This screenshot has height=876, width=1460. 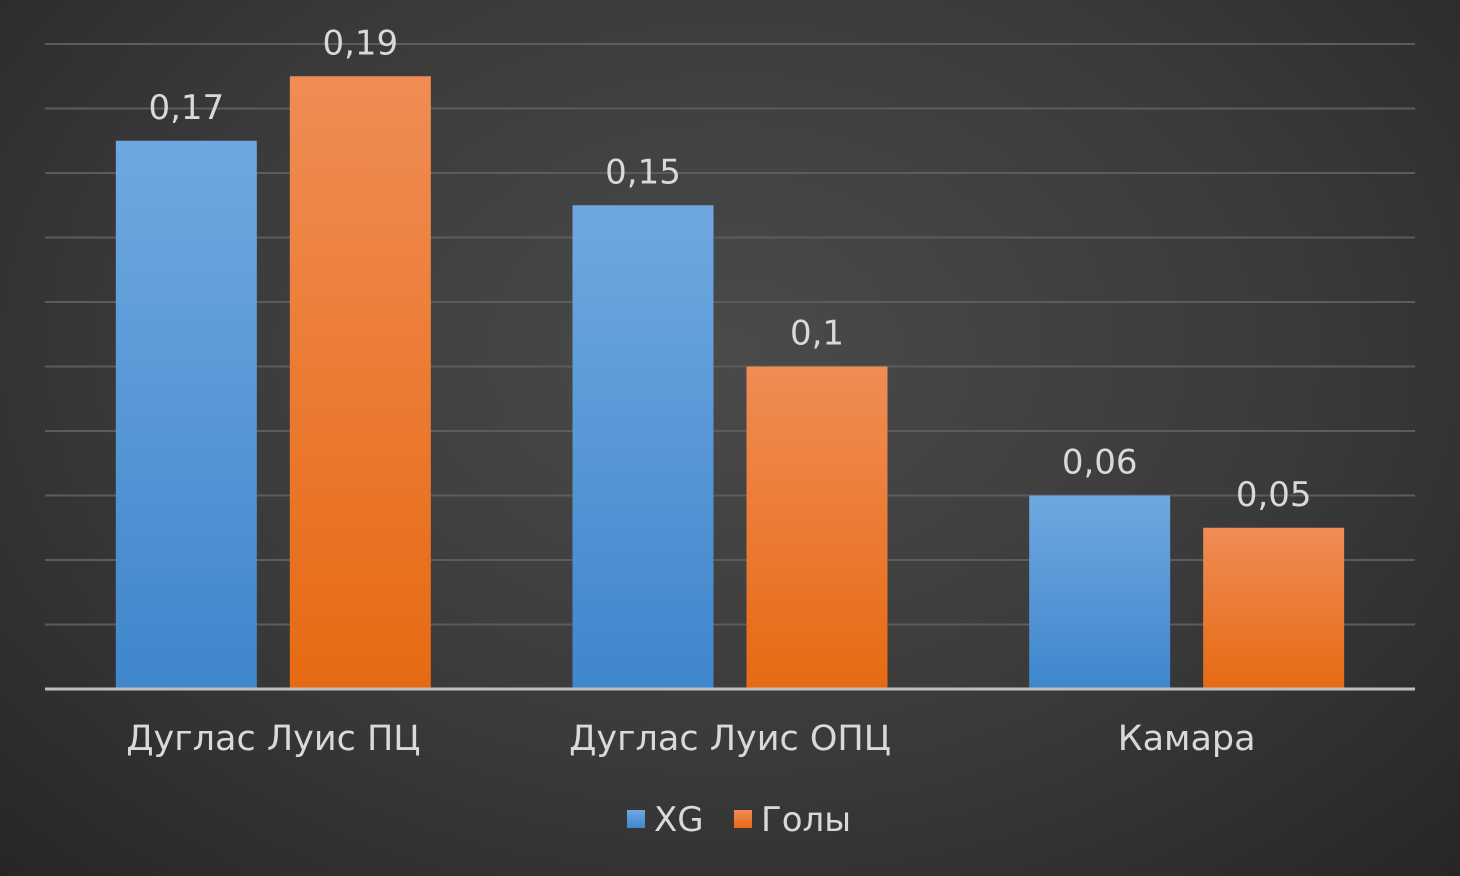 What do you see at coordinates (806, 820) in the screenshot?
I see `legend-label-goals: Голы` at bounding box center [806, 820].